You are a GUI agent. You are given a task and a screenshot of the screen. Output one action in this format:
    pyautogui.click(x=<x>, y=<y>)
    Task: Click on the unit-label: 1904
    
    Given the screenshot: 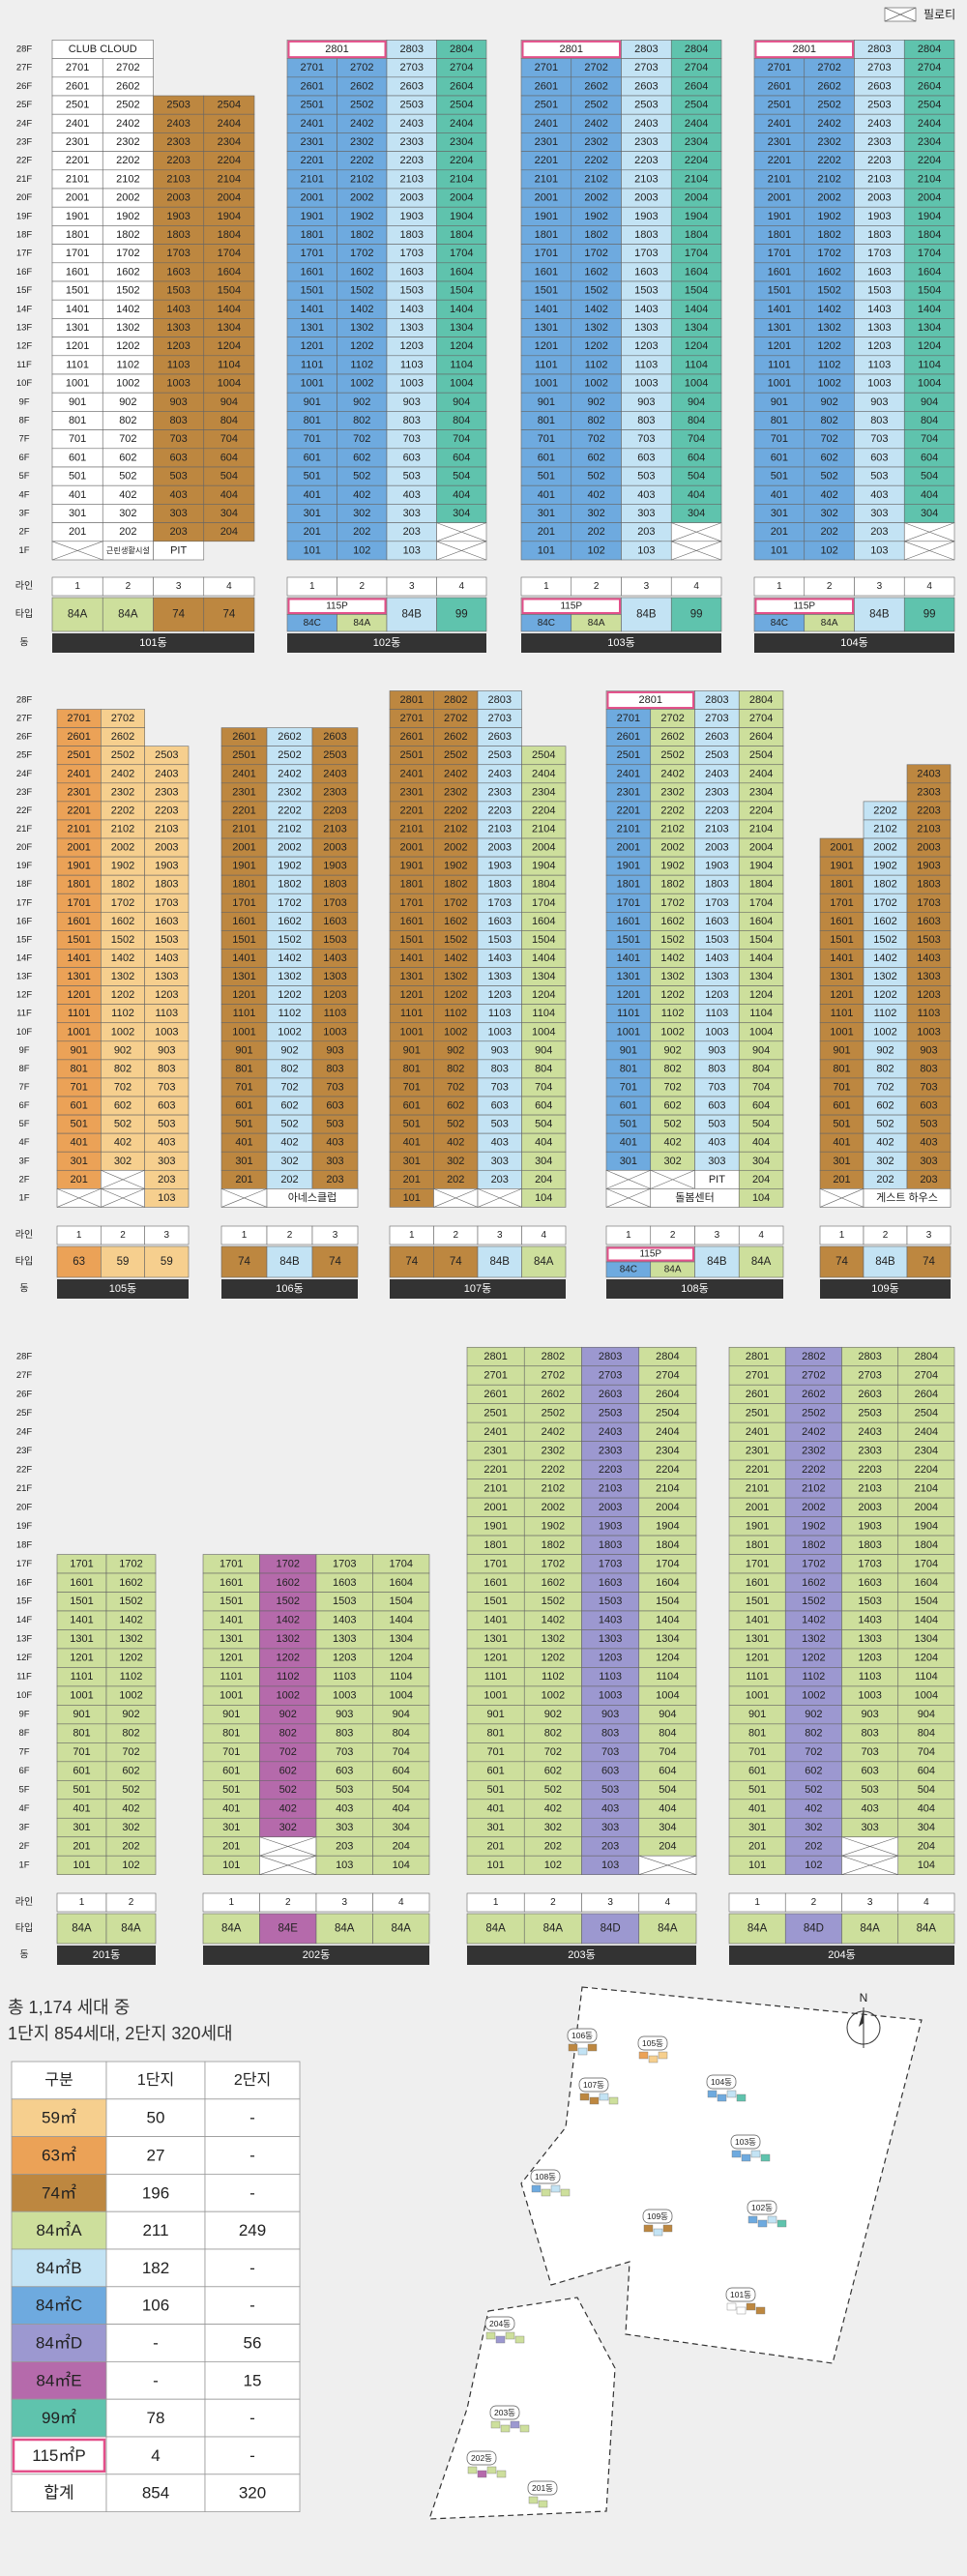 What is the action you would take?
    pyautogui.click(x=926, y=1526)
    